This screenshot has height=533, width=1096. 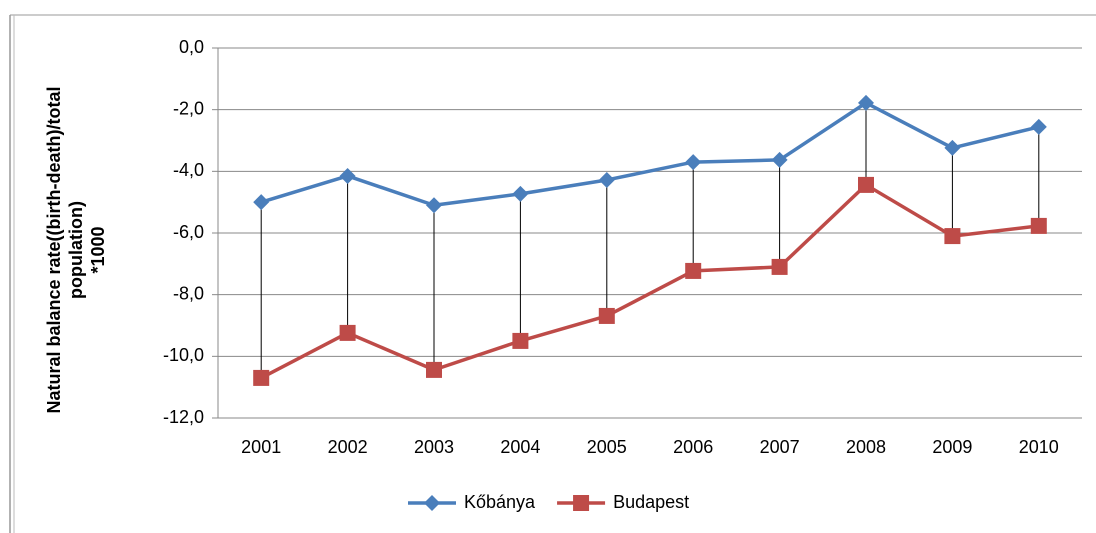 What do you see at coordinates (191, 47) in the screenshot?
I see `y-tick-label: 0,0` at bounding box center [191, 47].